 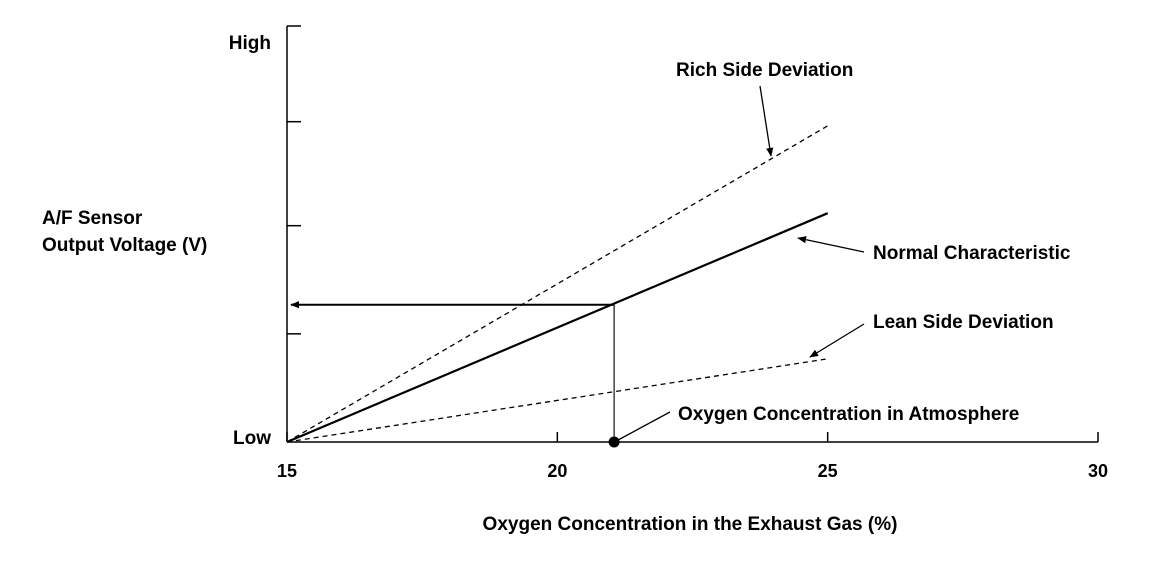 I want to click on annotation-label-rich-side-deviation: Rich Side Deviation, so click(x=764, y=70).